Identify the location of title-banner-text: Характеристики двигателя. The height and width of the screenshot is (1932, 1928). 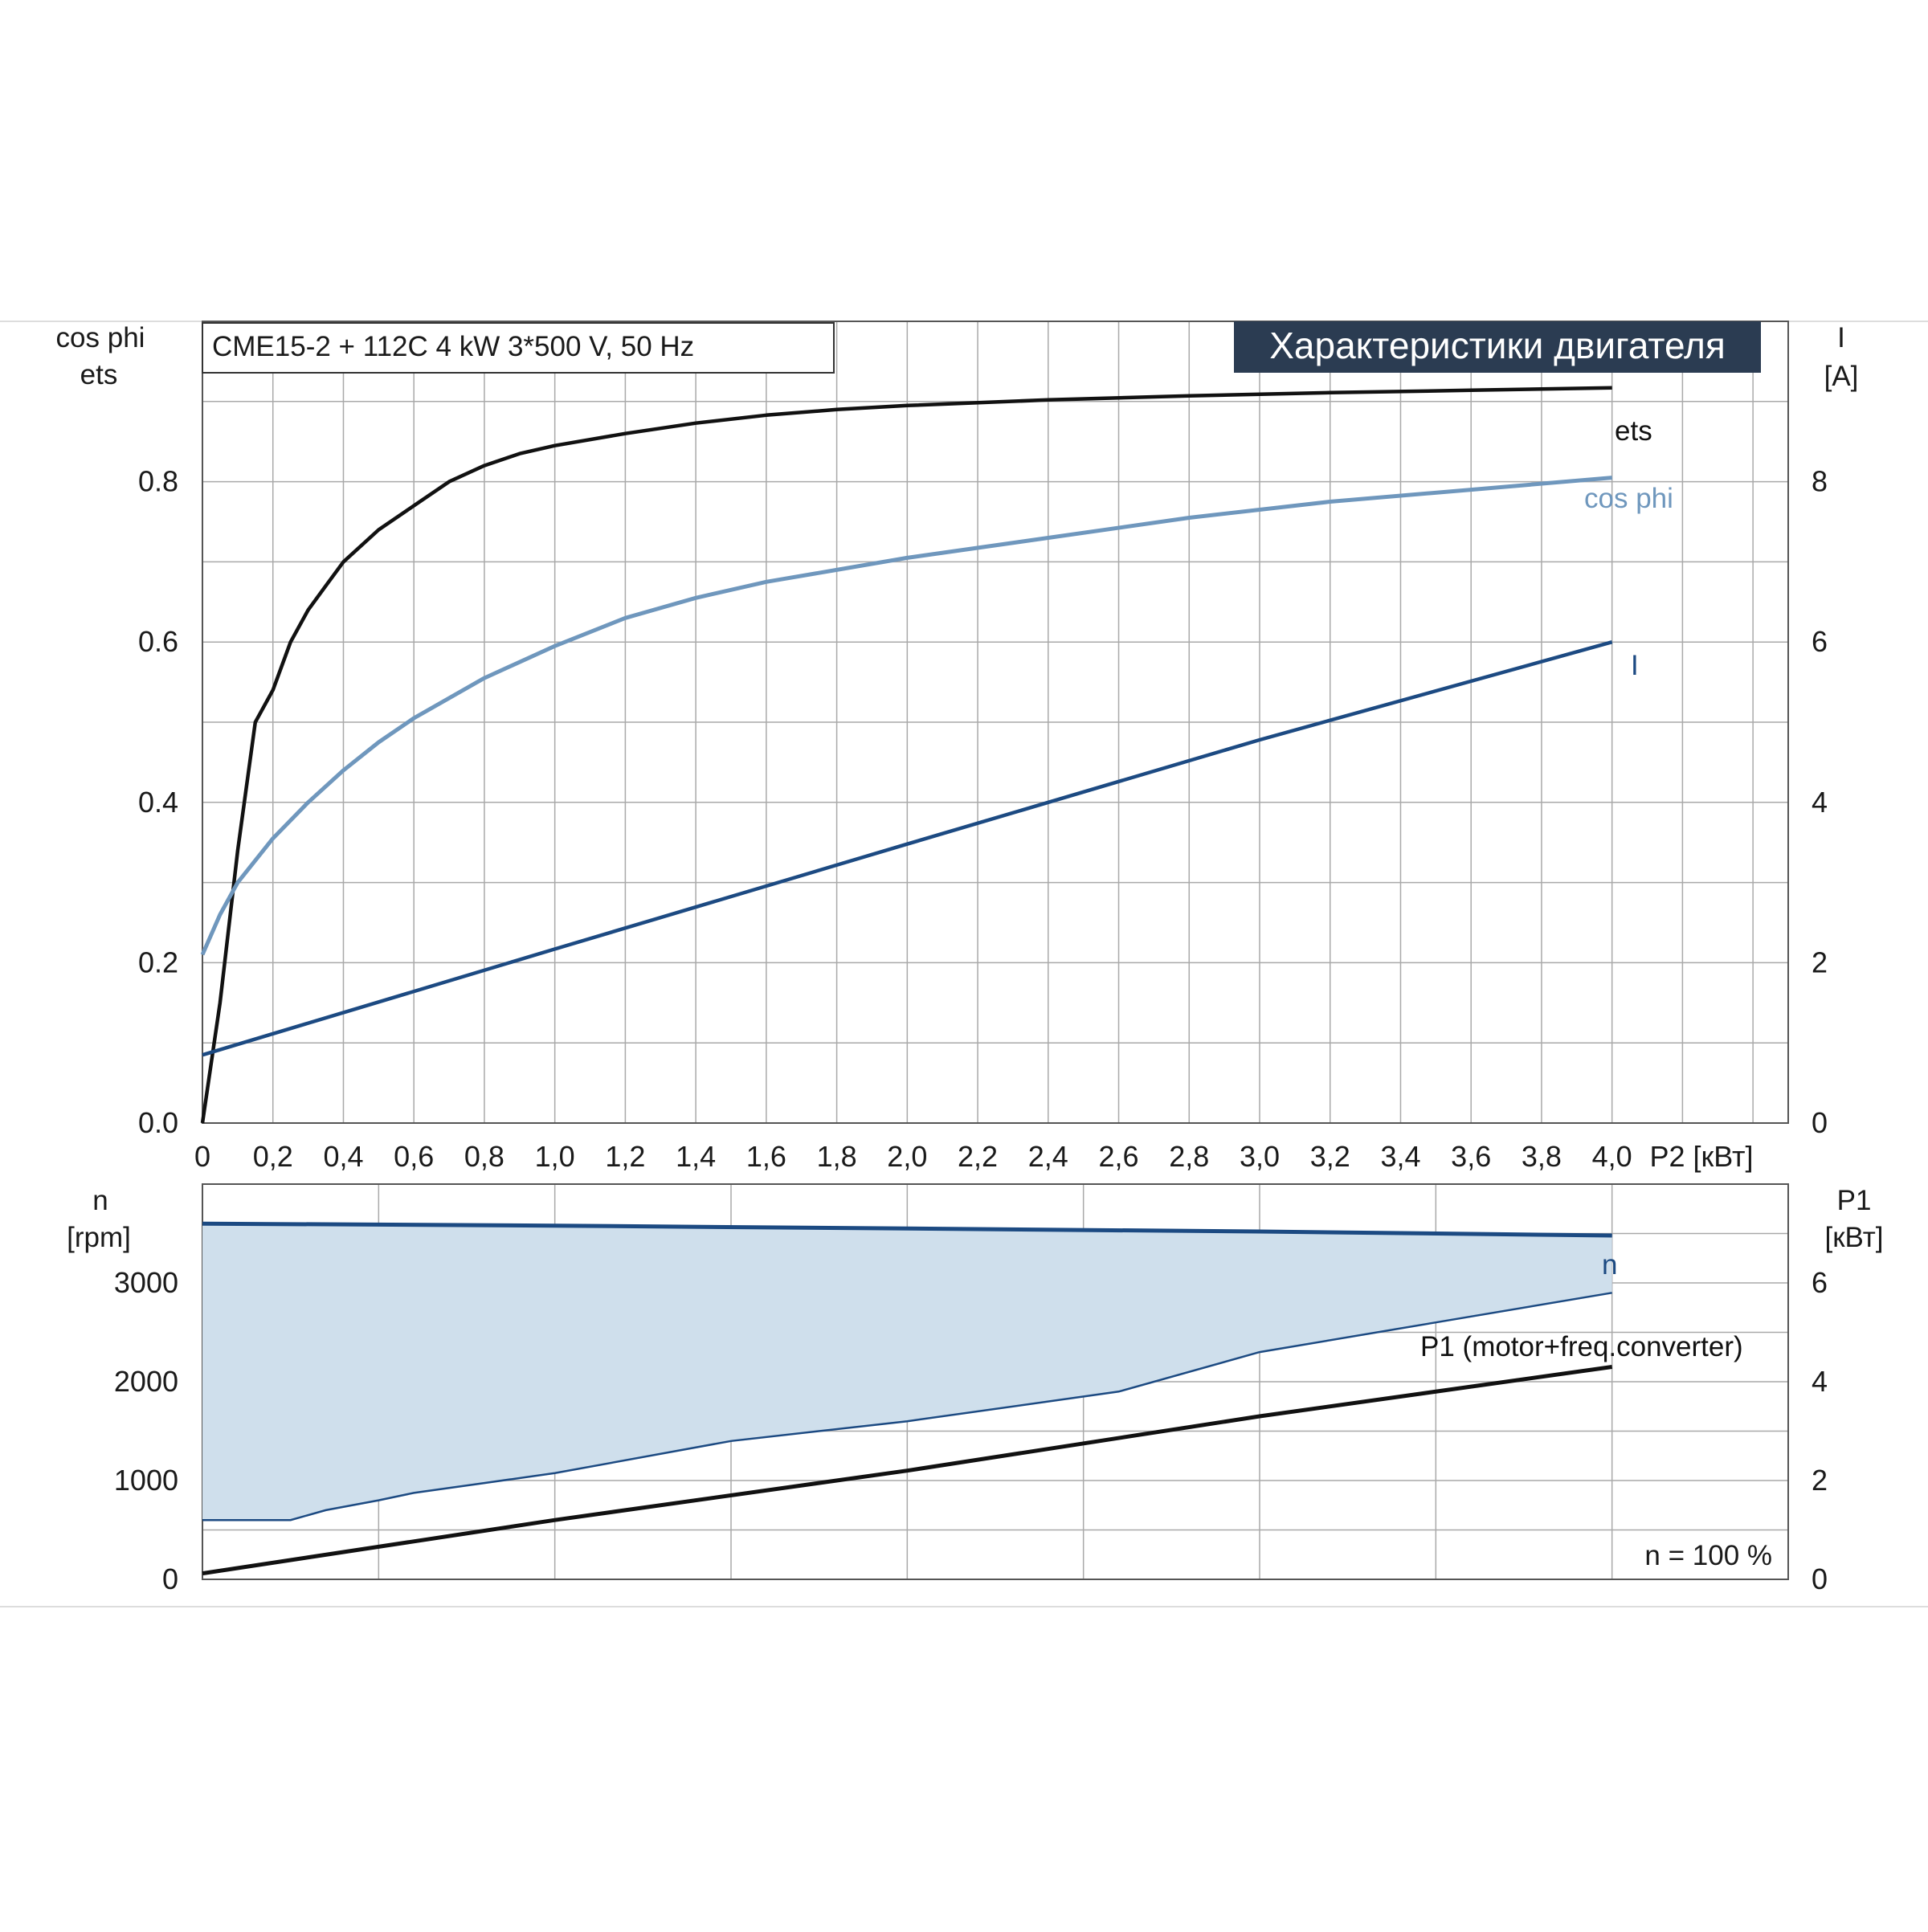
(1497, 345).